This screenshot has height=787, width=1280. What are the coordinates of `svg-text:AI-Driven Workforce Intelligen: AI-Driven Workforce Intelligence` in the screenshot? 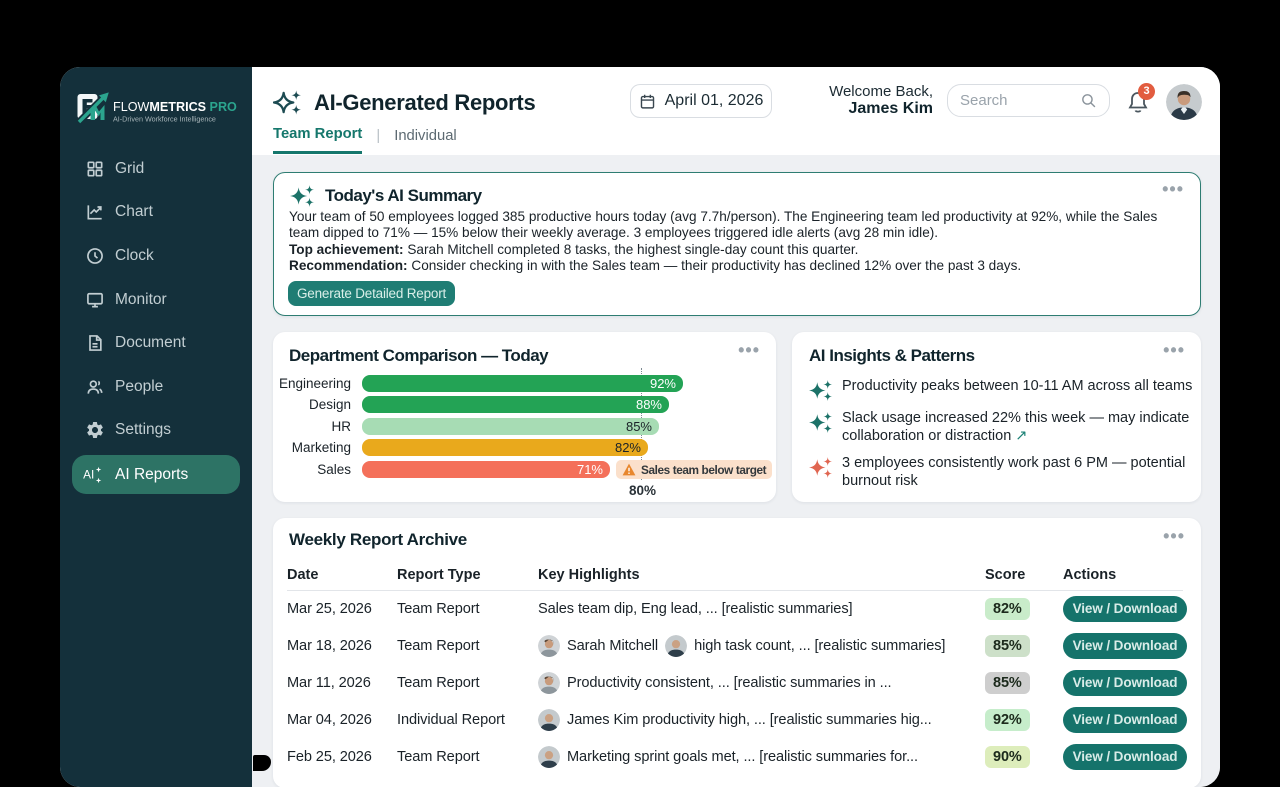 It's located at (164, 119).